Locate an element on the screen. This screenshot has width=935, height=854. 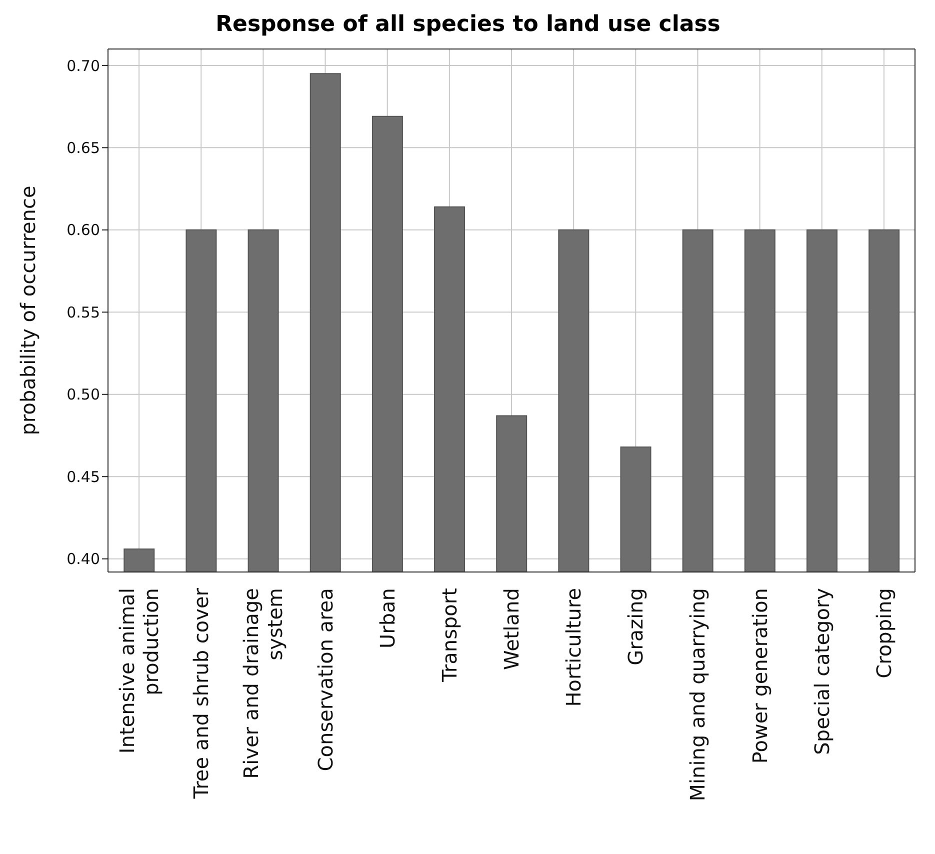
x-tick-label: Special category is located at coordinates (822, 671).